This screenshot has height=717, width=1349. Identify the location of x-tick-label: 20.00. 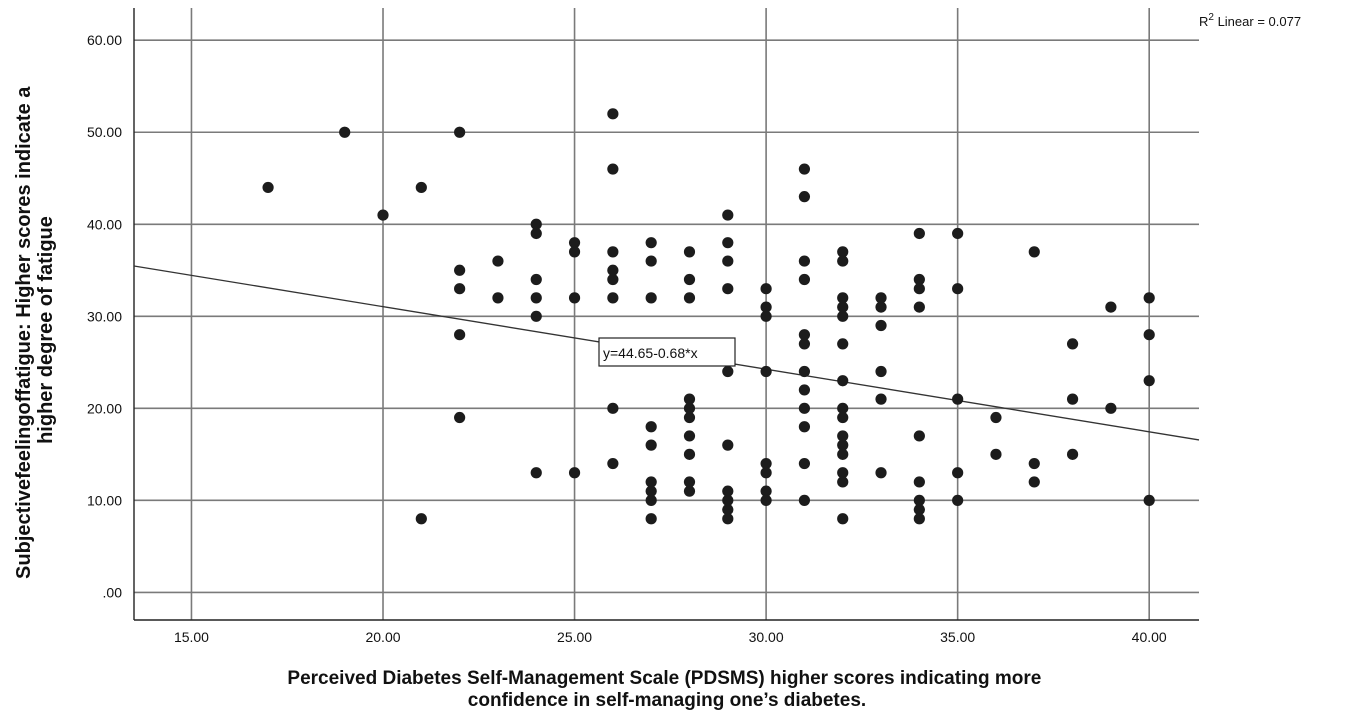
(382, 637).